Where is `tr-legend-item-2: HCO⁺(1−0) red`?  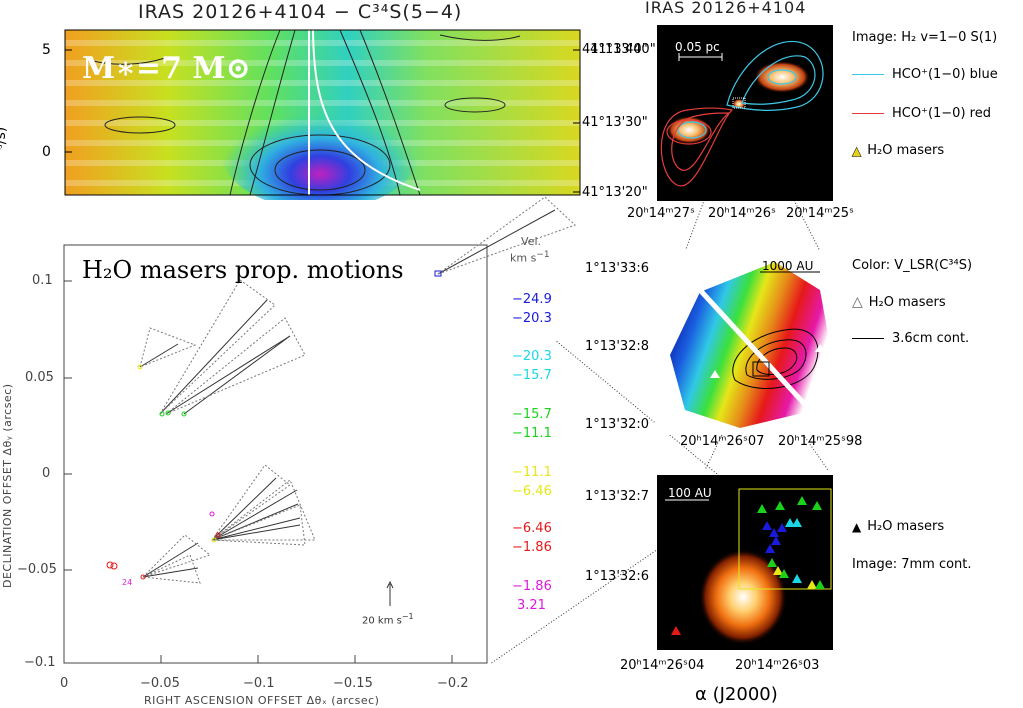 tr-legend-item-2: HCO⁺(1−0) red is located at coordinates (921, 113).